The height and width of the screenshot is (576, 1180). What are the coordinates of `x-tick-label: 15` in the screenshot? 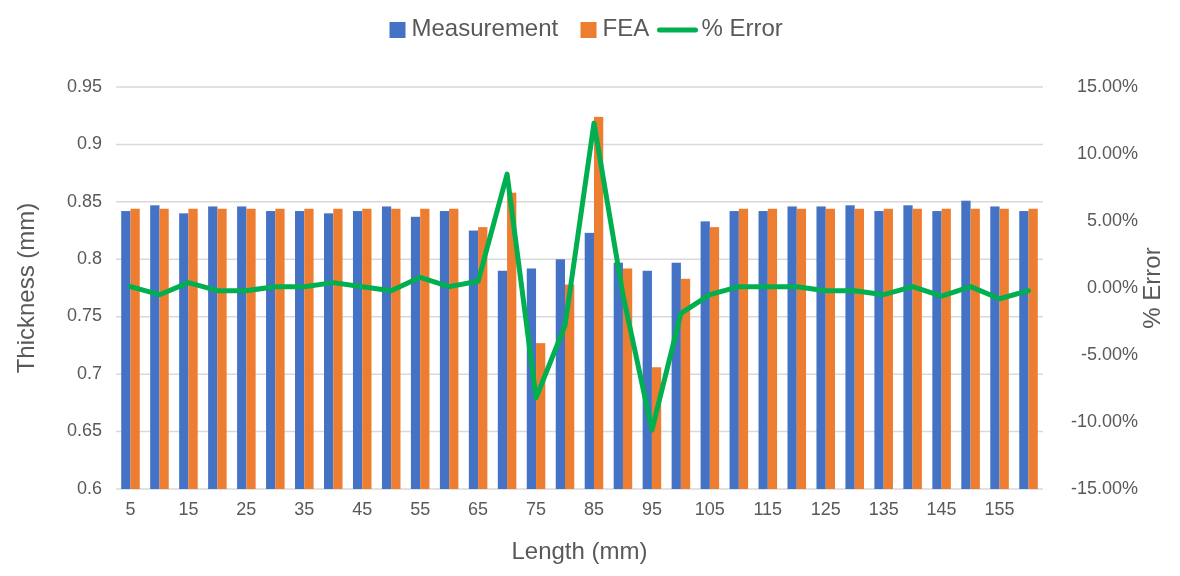 It's located at (188, 509).